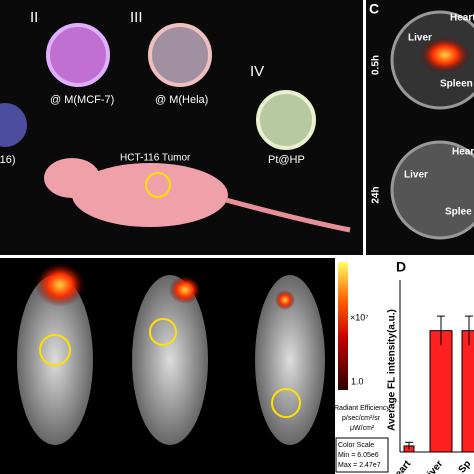 This screenshot has height=474, width=474. I want to click on x-tick-label: Sp, so click(465, 466).